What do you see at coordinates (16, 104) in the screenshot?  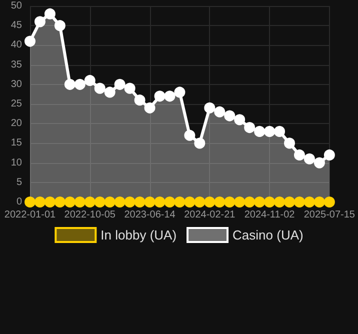 I see `y-tick-label: 25` at bounding box center [16, 104].